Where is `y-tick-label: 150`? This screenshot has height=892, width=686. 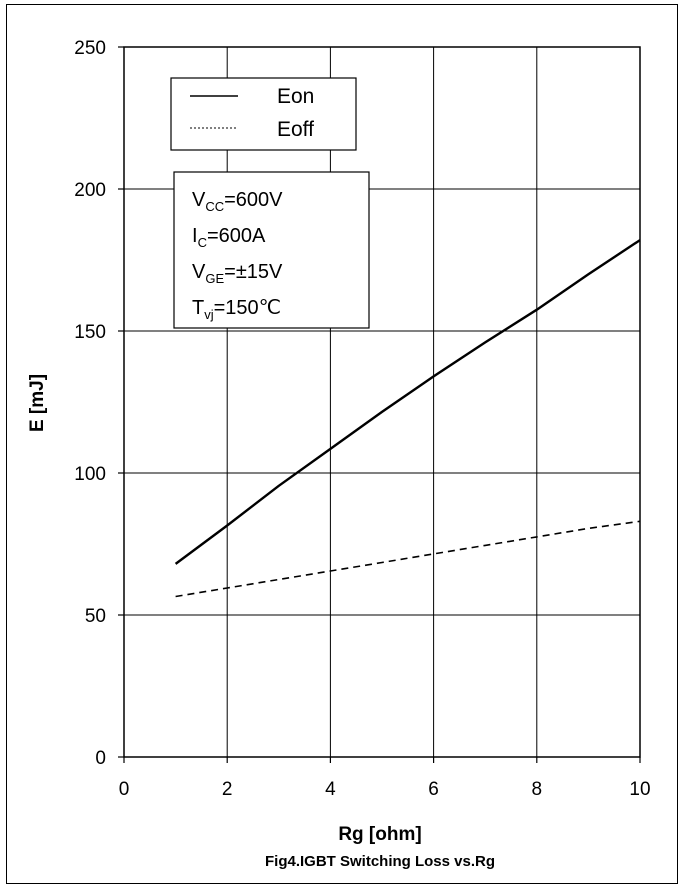
y-tick-label: 150 is located at coordinates (90, 332).